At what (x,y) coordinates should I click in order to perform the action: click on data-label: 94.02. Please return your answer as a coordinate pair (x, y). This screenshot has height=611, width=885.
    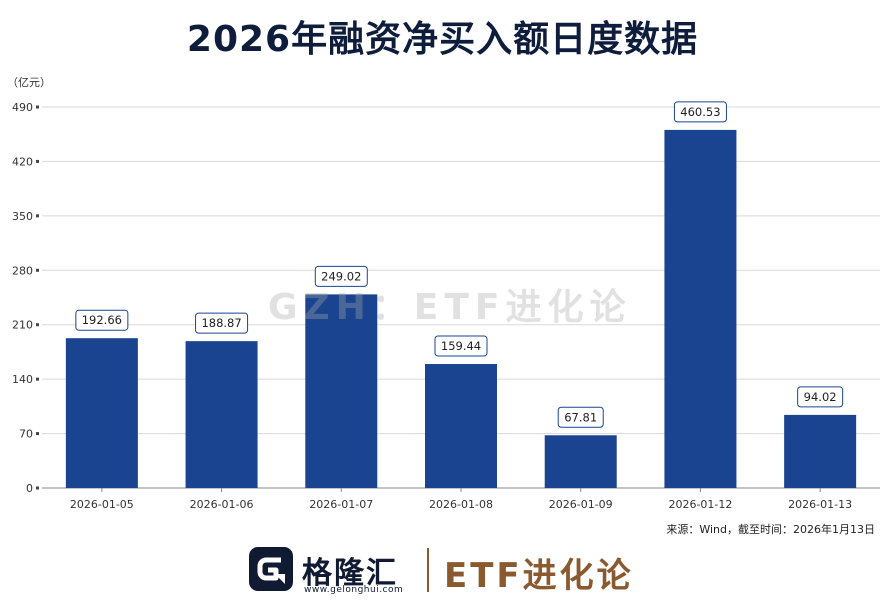
    Looking at the image, I should click on (820, 397).